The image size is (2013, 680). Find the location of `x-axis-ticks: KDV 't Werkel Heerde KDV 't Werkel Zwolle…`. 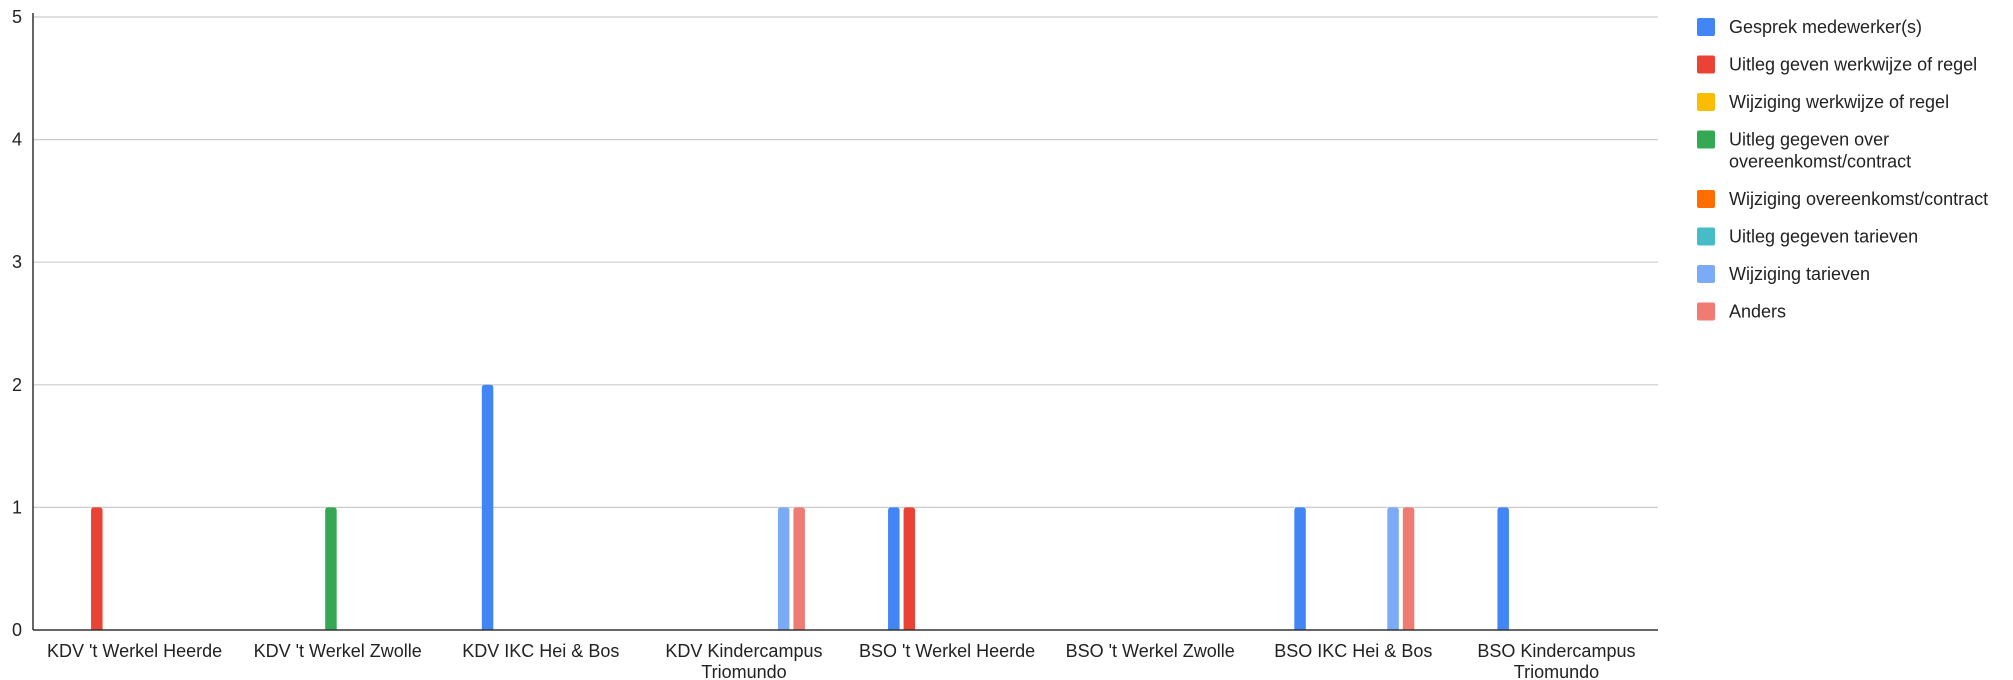

x-axis-ticks: KDV 't Werkel Heerde KDV 't Werkel Zwolle… is located at coordinates (841, 660).